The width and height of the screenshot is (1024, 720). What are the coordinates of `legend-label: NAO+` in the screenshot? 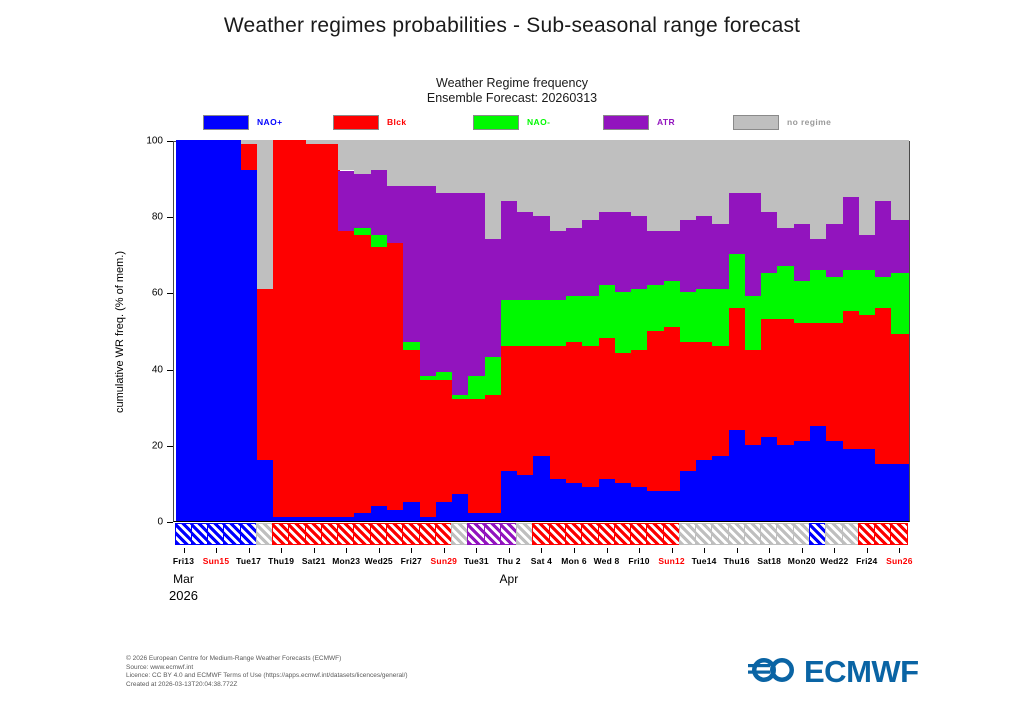 It's located at (270, 122).